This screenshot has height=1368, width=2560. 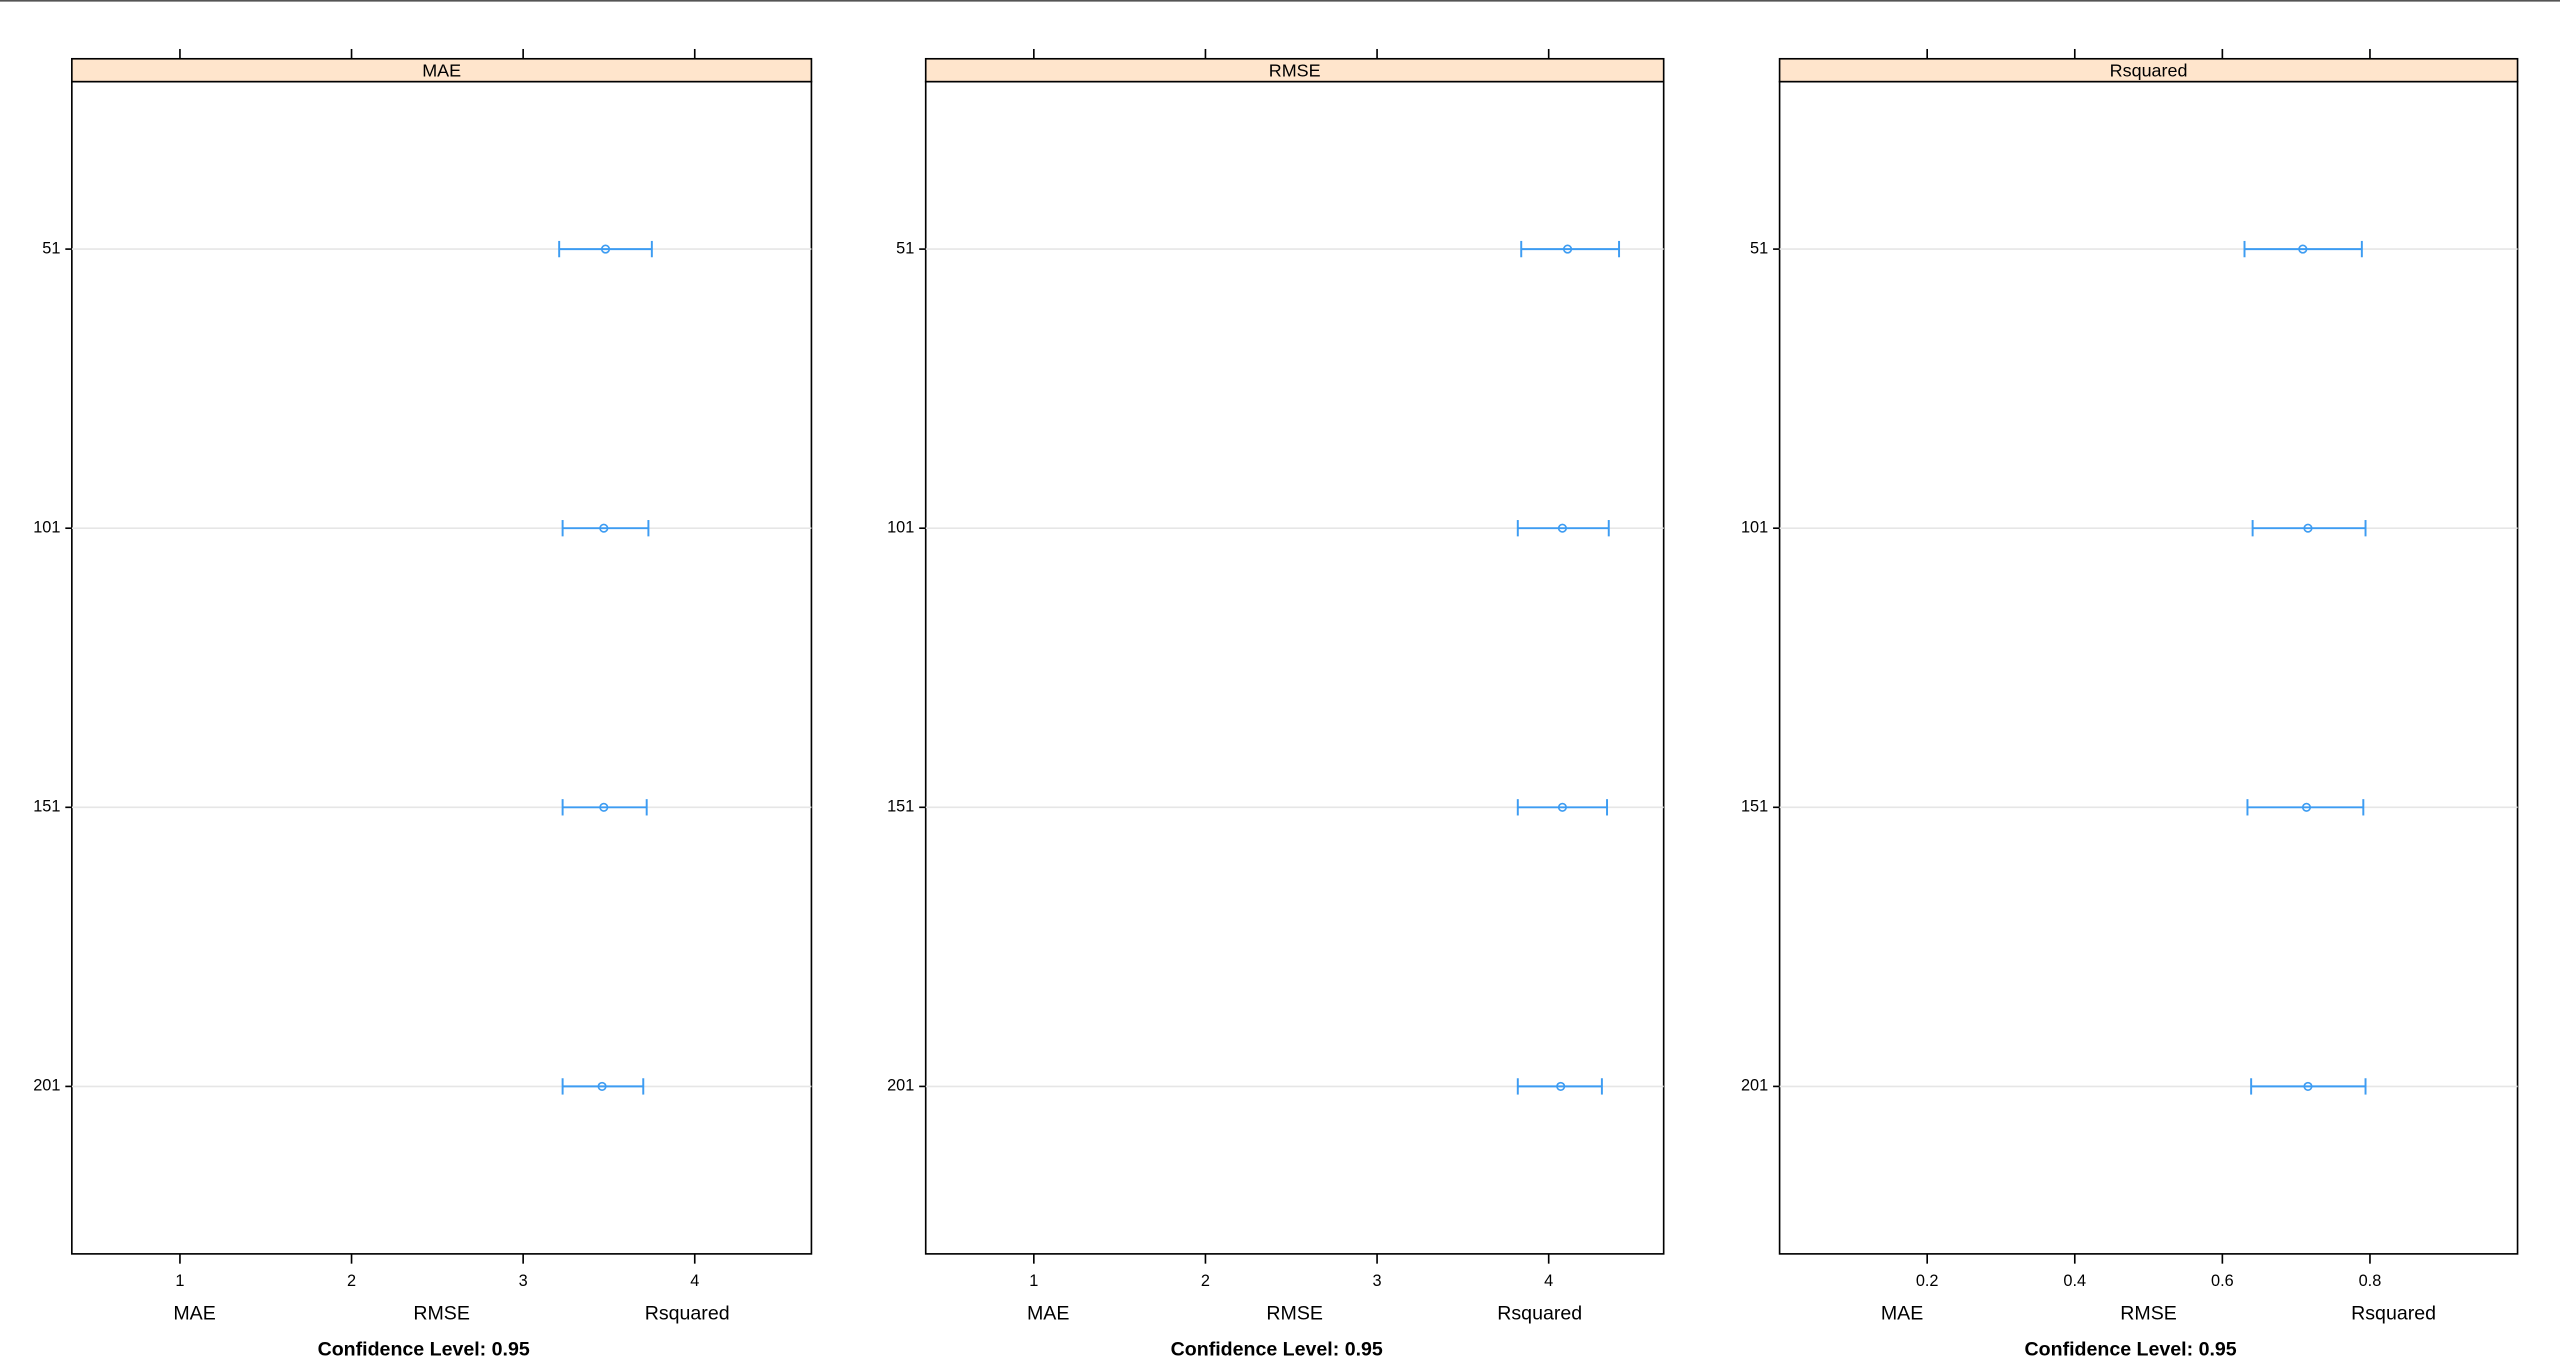 I want to click on strip-title: RMSE, so click(x=1295, y=71).